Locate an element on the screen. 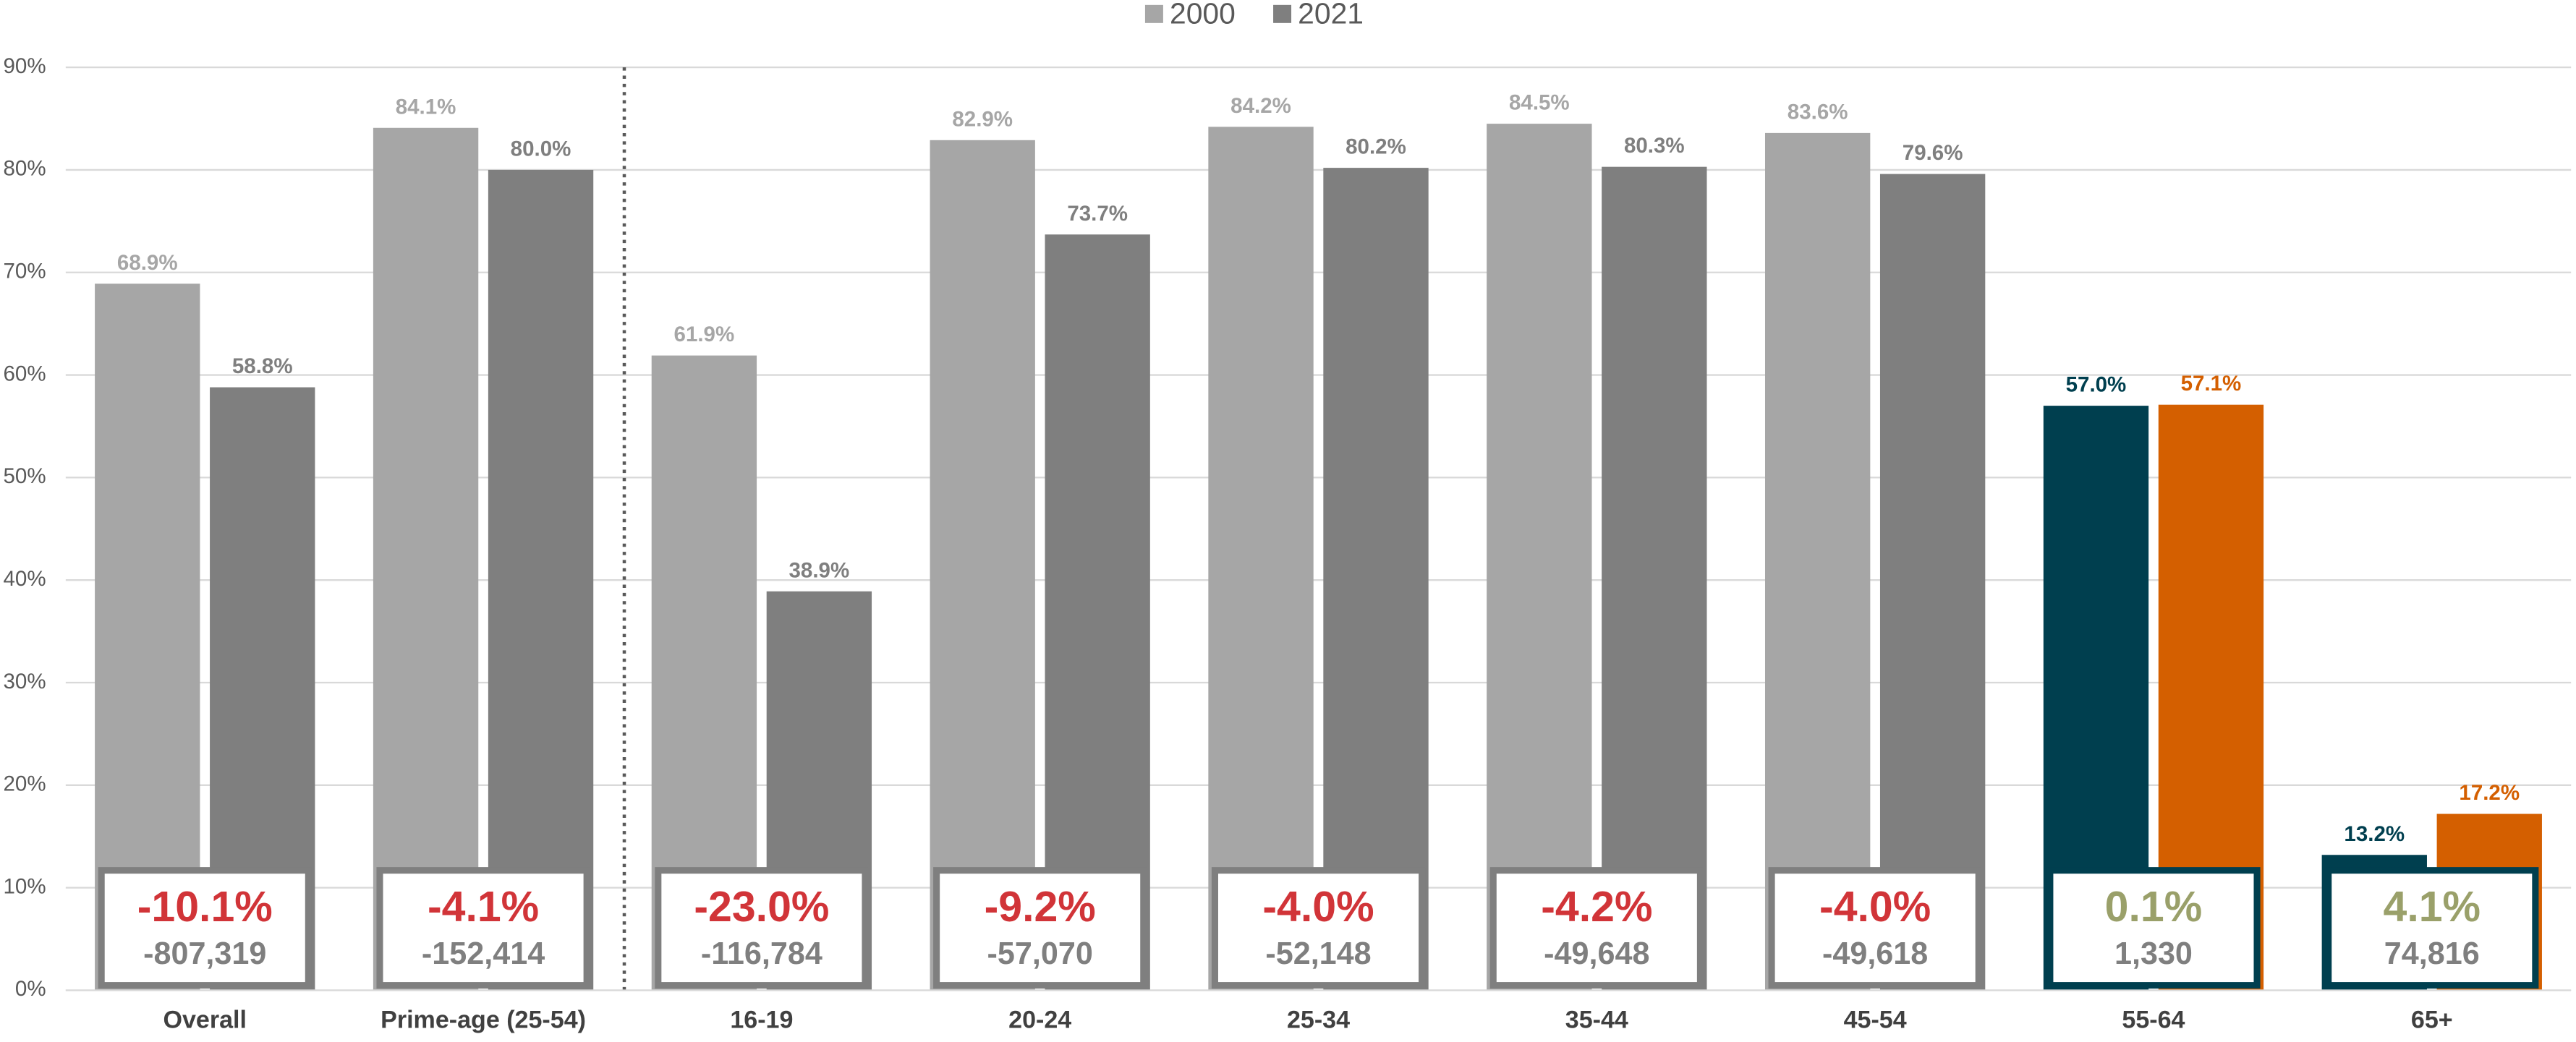  value-label: 58.8% is located at coordinates (262, 366).